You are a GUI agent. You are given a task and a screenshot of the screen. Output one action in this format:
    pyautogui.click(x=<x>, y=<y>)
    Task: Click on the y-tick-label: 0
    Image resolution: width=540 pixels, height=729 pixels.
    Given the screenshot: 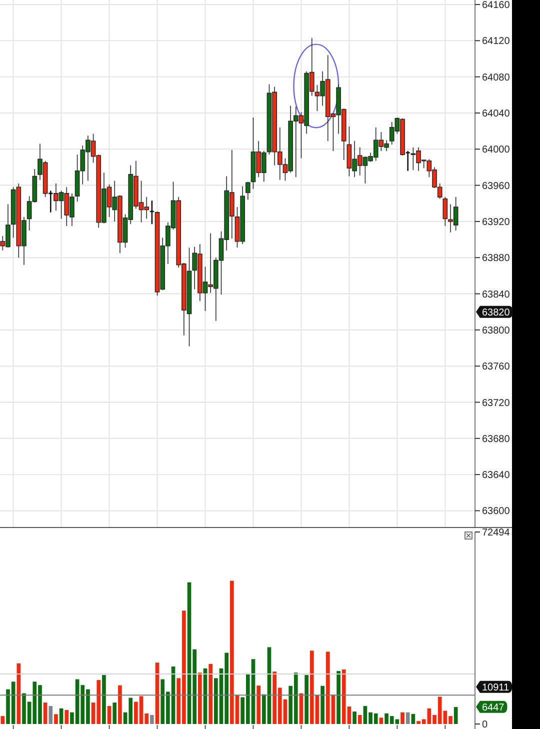 What is the action you would take?
    pyautogui.click(x=485, y=724)
    